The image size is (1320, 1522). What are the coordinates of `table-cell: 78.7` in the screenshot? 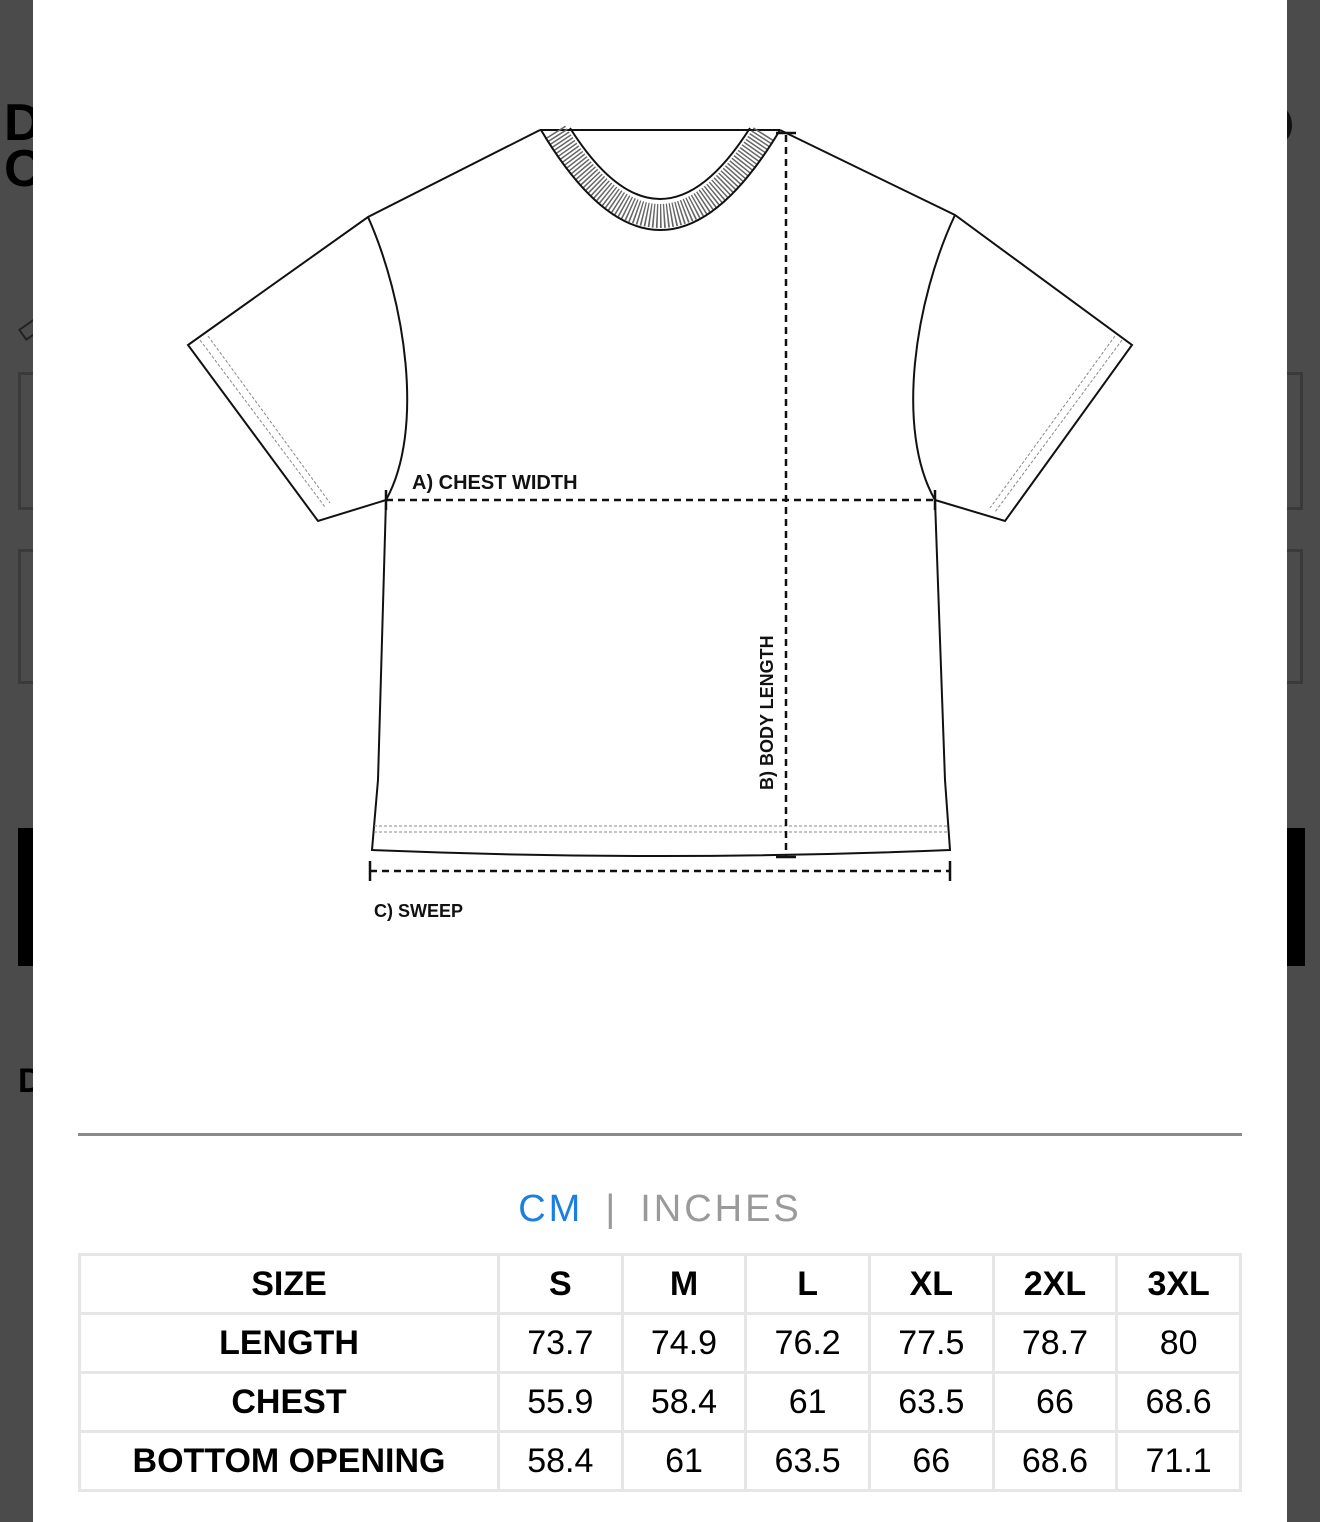 It's located at (1055, 1343).